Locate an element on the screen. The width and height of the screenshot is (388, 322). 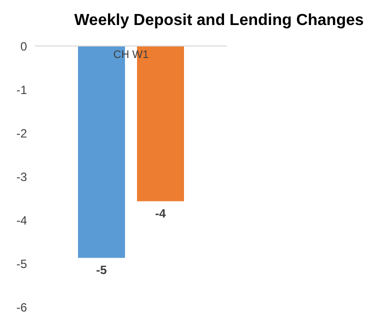
y-tick-label: -4 is located at coordinates (22, 220).